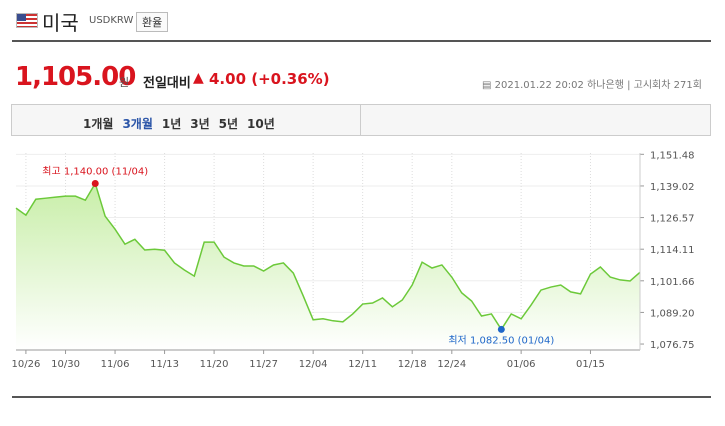 This screenshot has width=725, height=426. Describe the element at coordinates (137, 124) in the screenshot. I see `tab: 3개월` at that location.